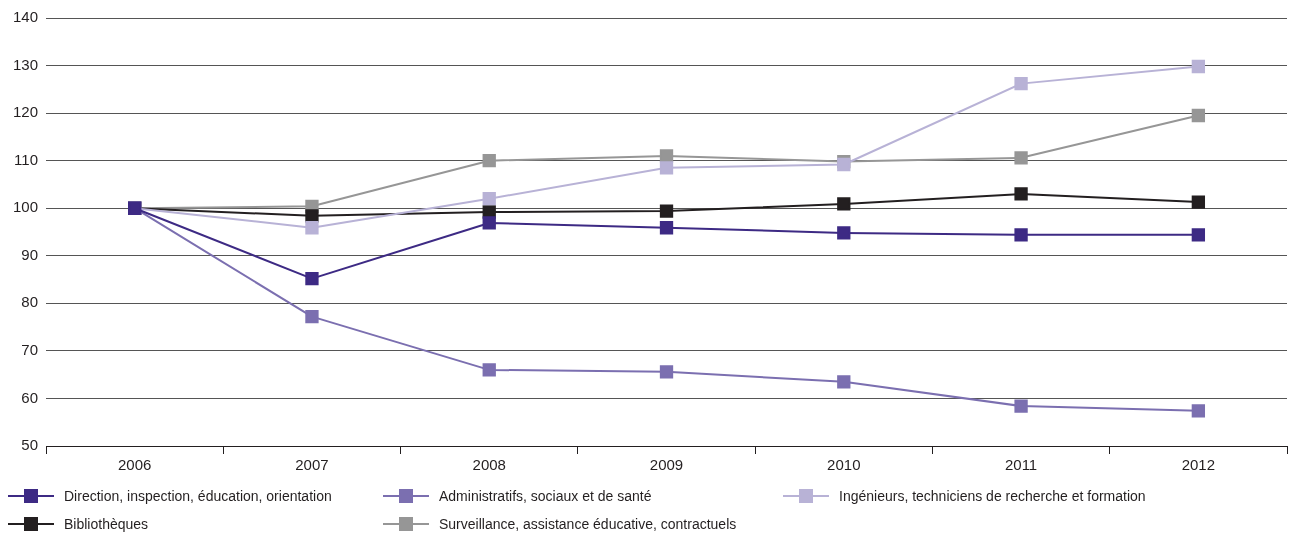  I want to click on x-tick-label: 2011, so click(1021, 465).